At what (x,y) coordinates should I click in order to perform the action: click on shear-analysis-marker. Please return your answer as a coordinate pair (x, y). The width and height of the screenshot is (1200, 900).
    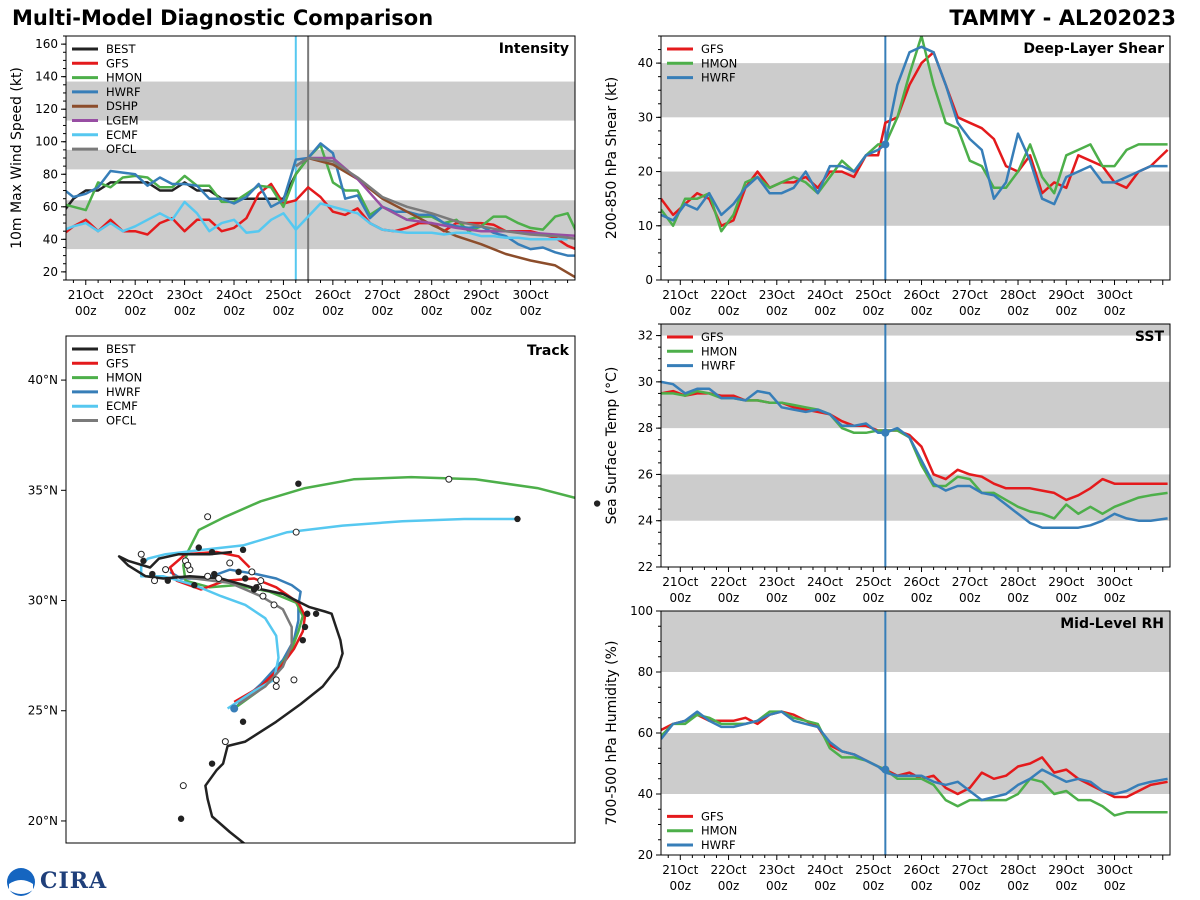
    Looking at the image, I should click on (885, 144).